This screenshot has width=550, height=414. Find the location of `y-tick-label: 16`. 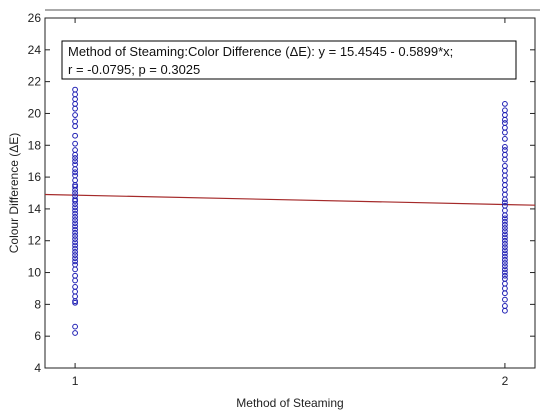

y-tick-label: 16 is located at coordinates (35, 177).